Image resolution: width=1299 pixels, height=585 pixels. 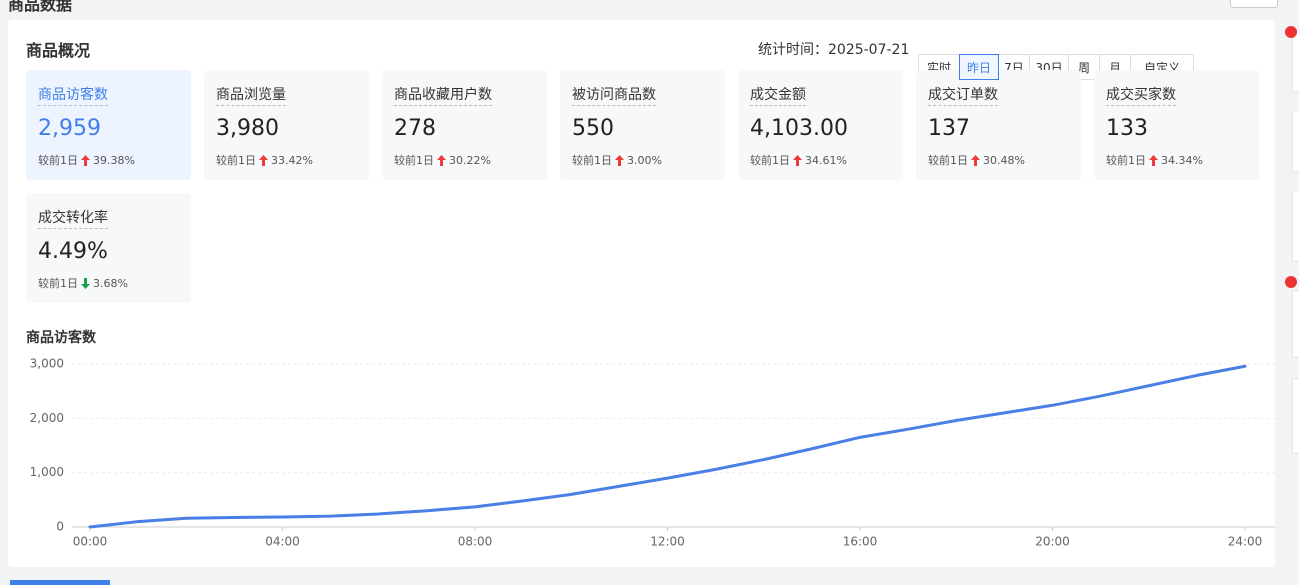 I want to click on x-tick-label: 20:00, so click(x=1052, y=542).